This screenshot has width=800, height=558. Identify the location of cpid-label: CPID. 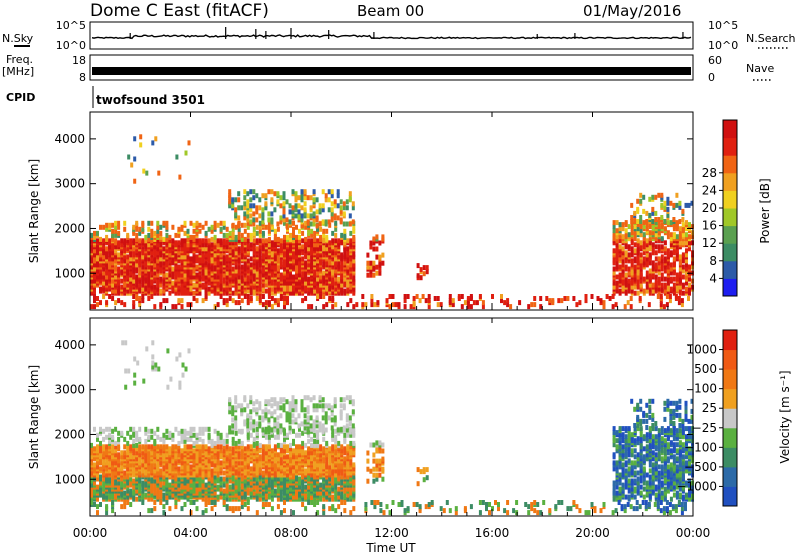
(20, 97).